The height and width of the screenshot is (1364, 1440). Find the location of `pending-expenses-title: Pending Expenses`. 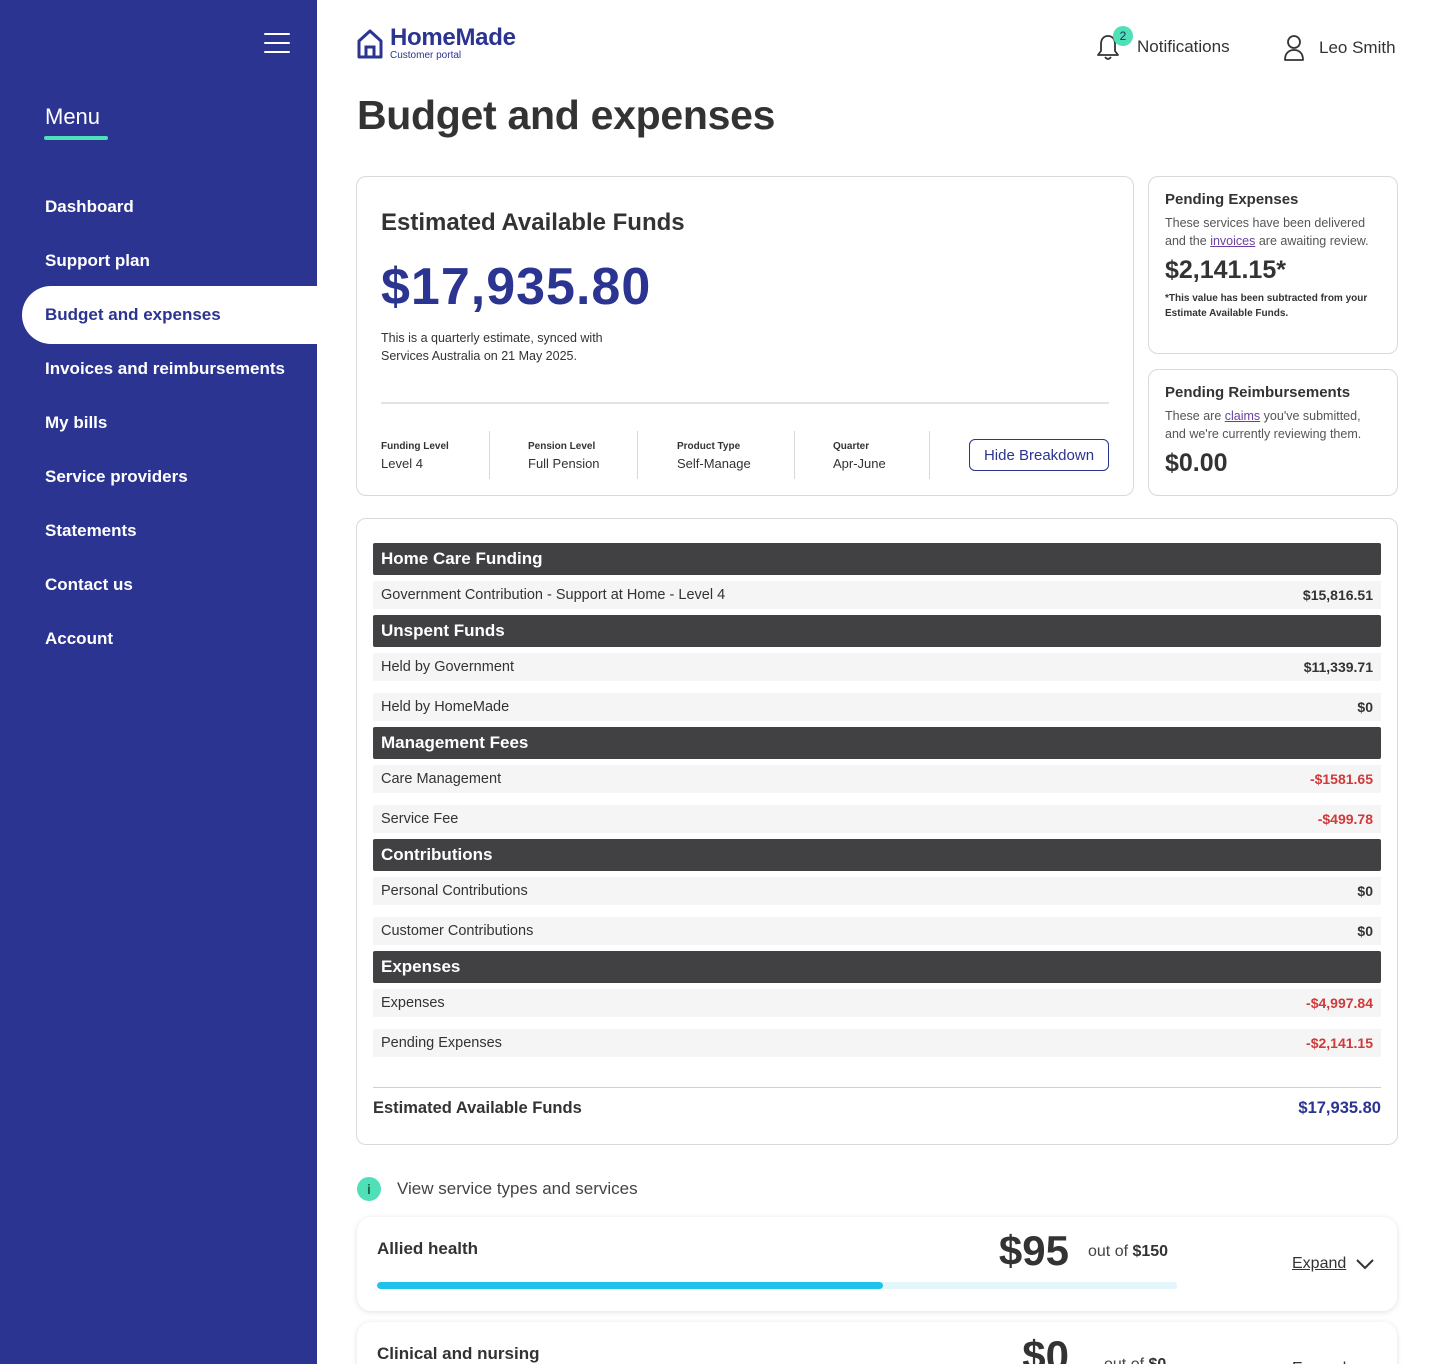

pending-expenses-title: Pending Expenses is located at coordinates (1232, 199).